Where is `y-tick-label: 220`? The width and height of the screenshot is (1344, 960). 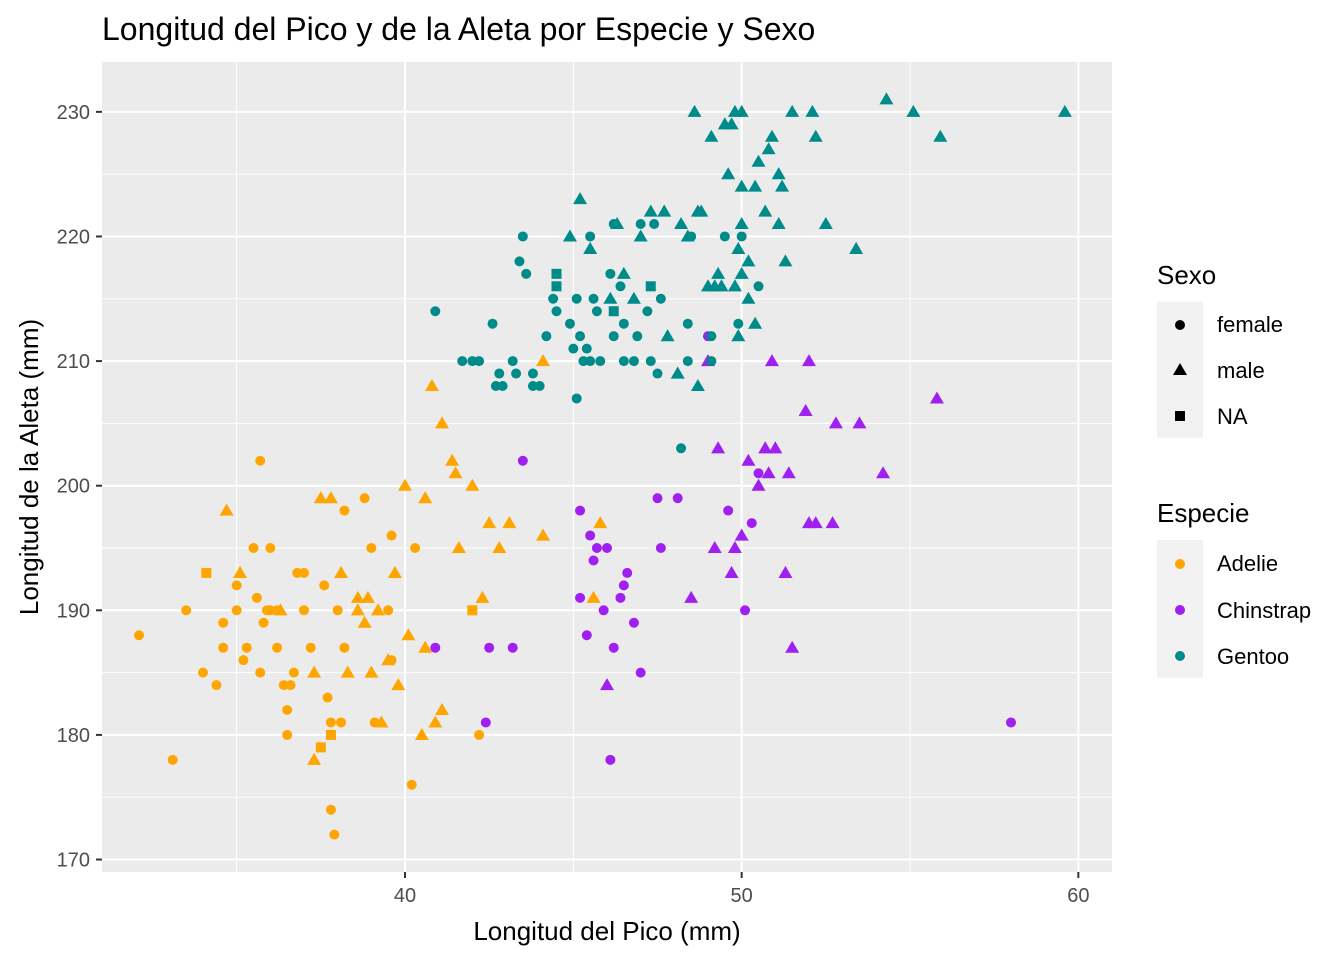
y-tick-label: 220 is located at coordinates (73, 237).